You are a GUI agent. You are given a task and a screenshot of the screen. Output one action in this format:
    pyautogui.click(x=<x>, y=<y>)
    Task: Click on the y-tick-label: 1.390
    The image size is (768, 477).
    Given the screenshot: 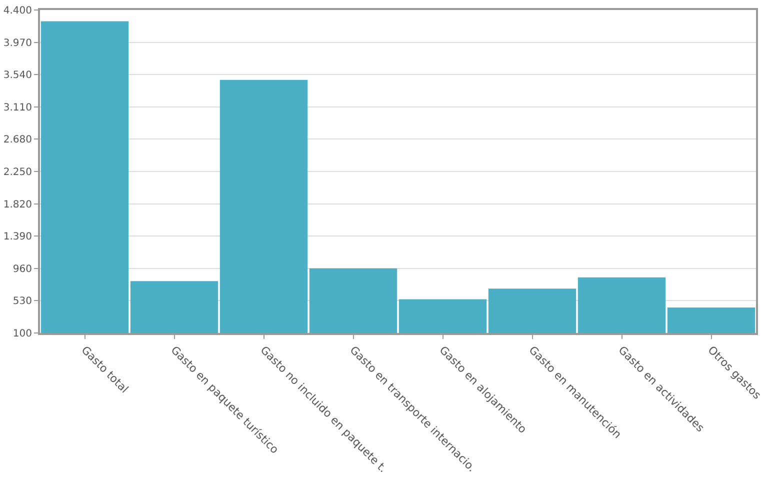 What is the action you would take?
    pyautogui.click(x=17, y=237)
    